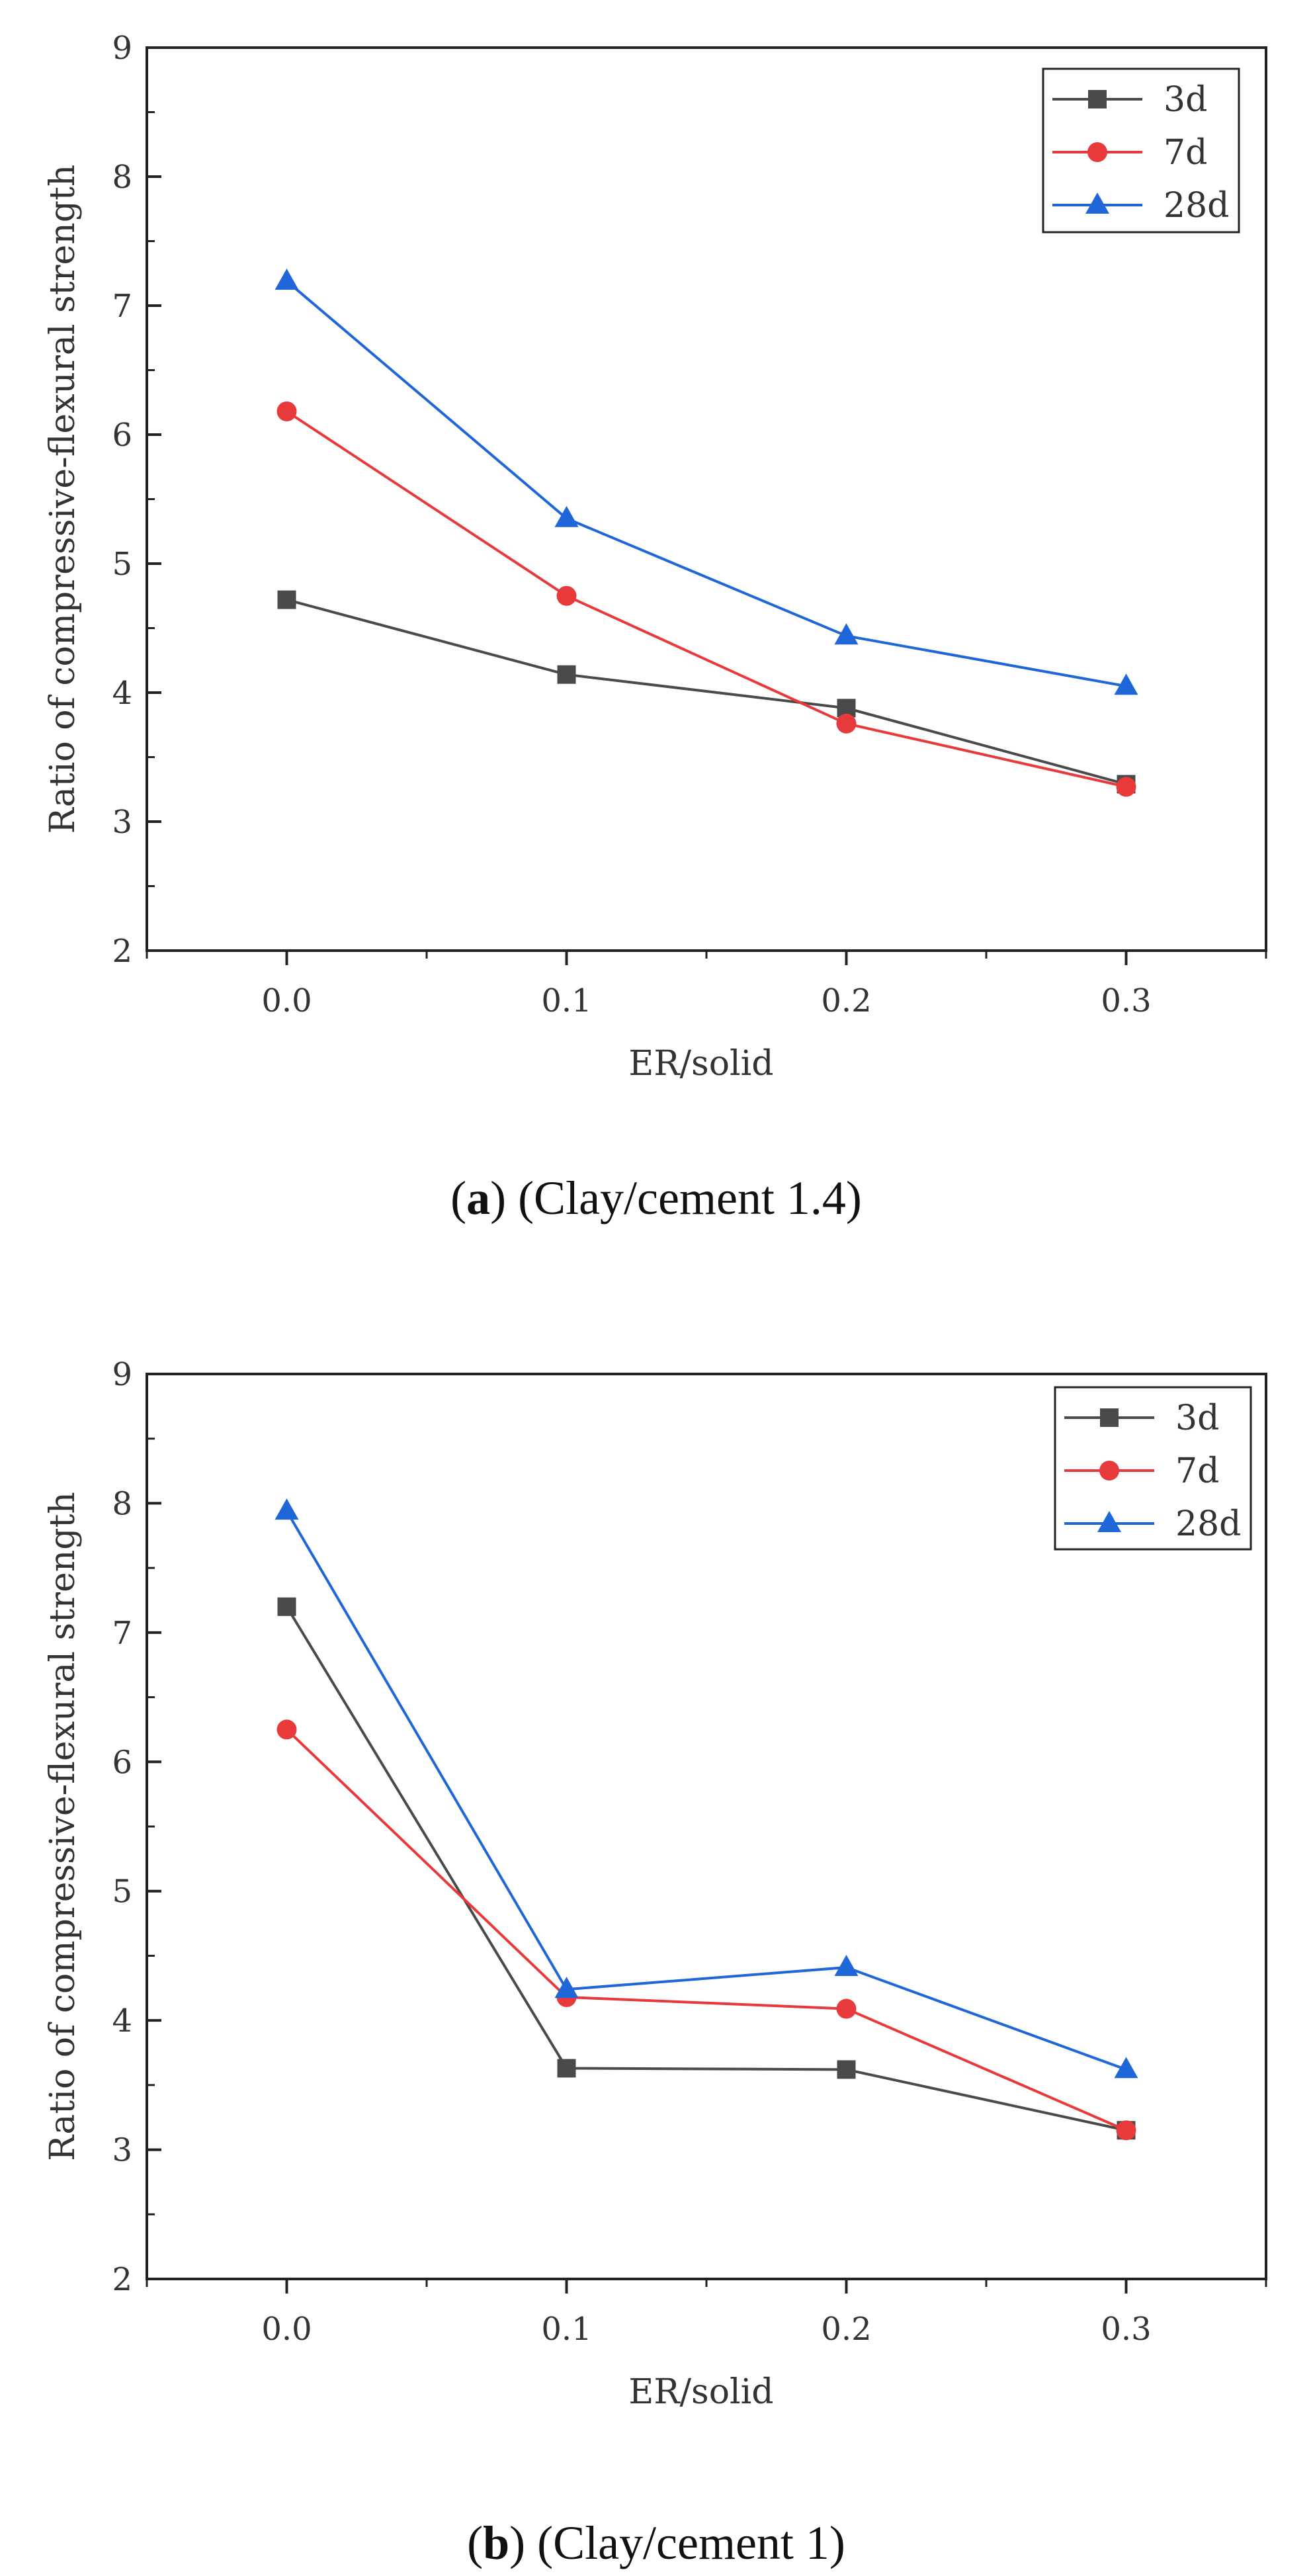 Image resolution: width=1313 pixels, height=2576 pixels. Describe the element at coordinates (676, 1198) in the screenshot. I see `caption-text: ) (Clay/cement 1.4)` at that location.